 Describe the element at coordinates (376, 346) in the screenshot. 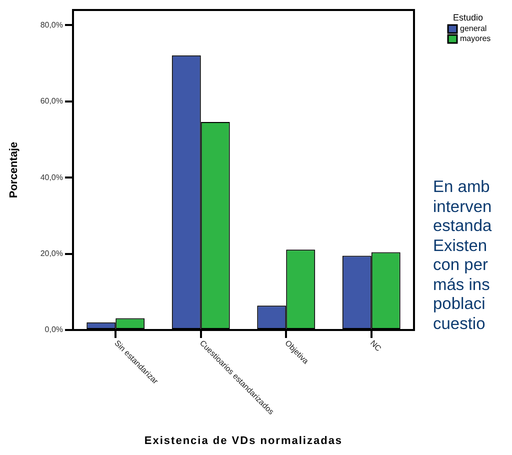

I see `x-tick-label: NC` at that location.